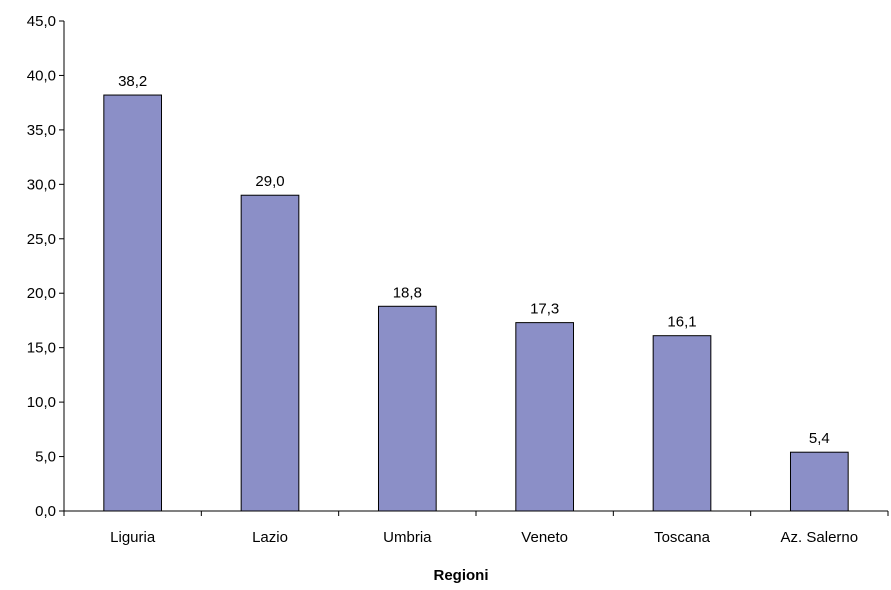 The height and width of the screenshot is (590, 891). Describe the element at coordinates (544, 309) in the screenshot. I see `data-label: 17,3` at that location.